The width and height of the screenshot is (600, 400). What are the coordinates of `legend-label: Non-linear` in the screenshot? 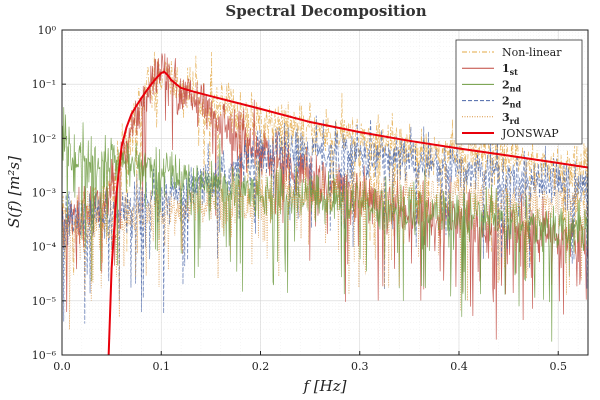 It's located at (532, 52).